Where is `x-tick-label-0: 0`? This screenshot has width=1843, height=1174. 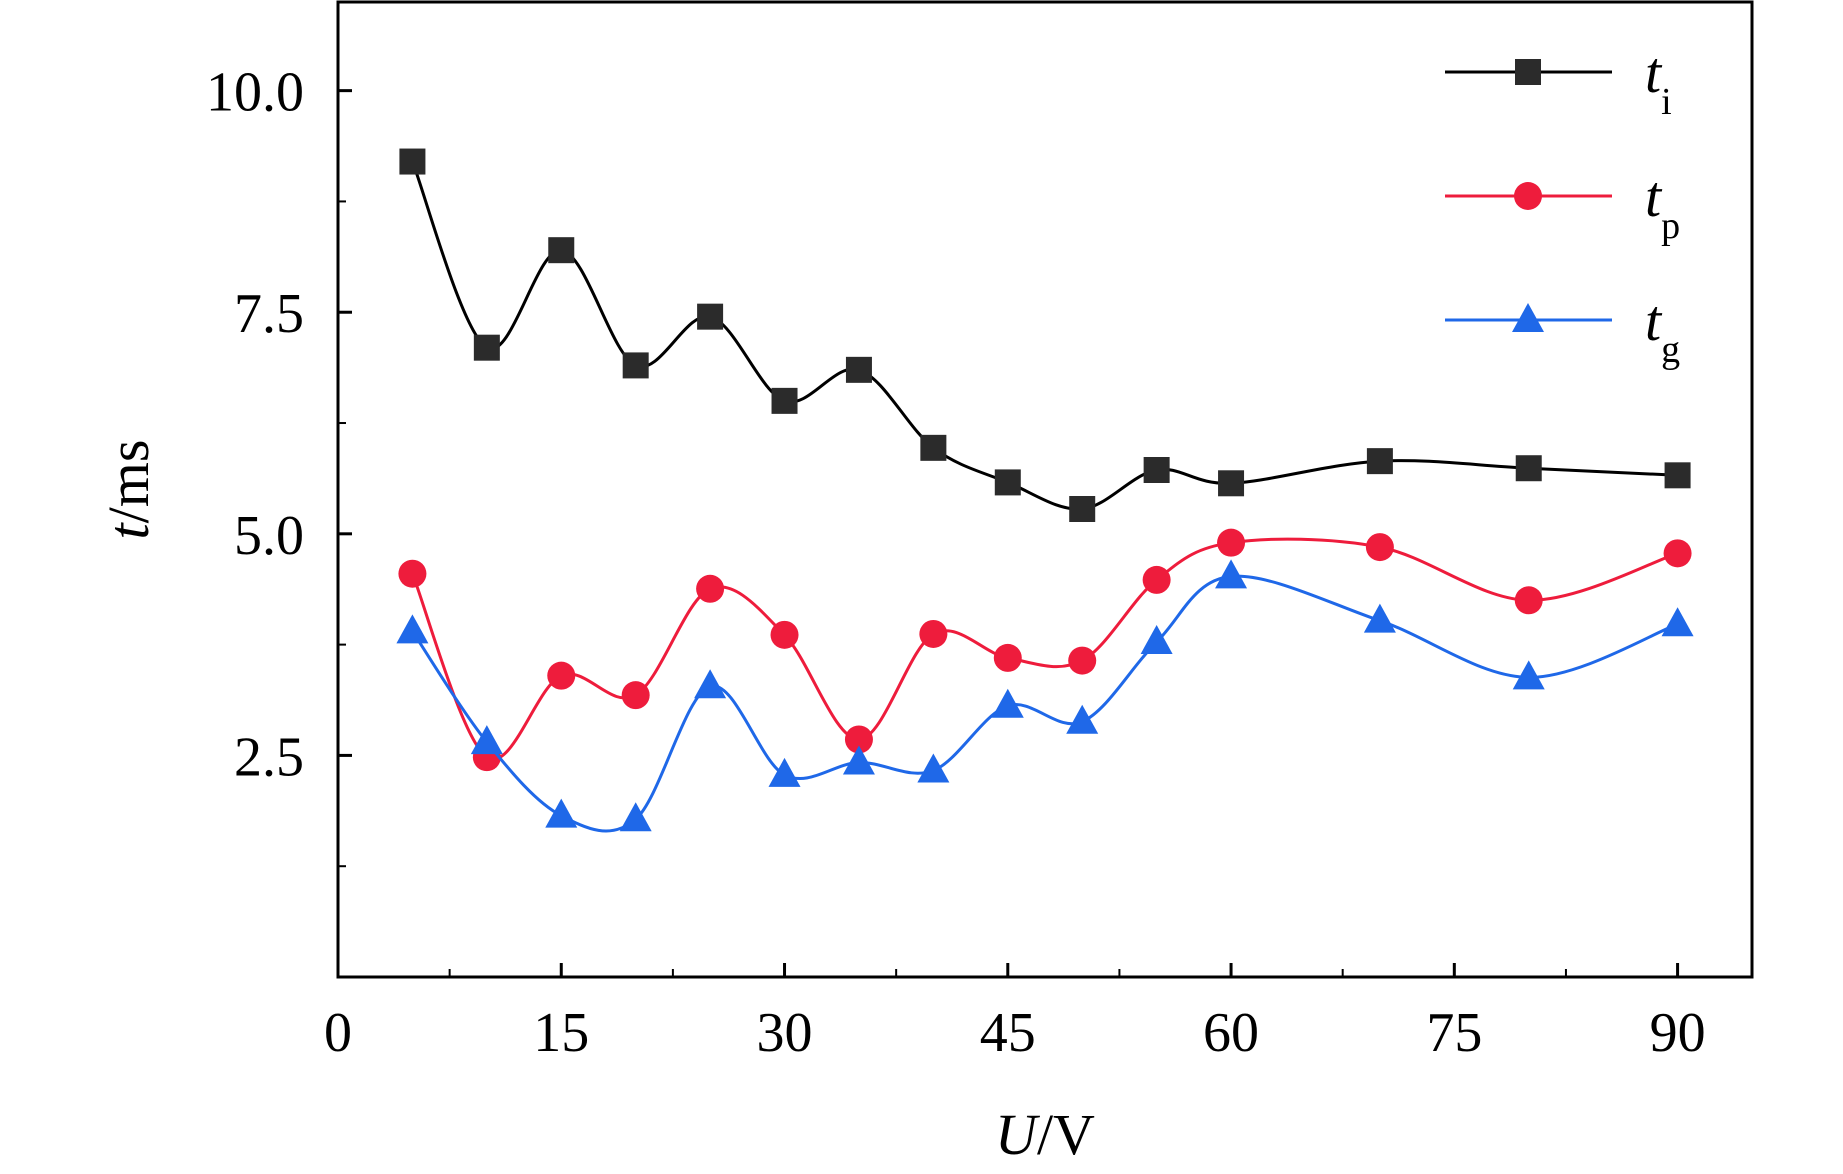 x-tick-label-0: 0 is located at coordinates (338, 1033).